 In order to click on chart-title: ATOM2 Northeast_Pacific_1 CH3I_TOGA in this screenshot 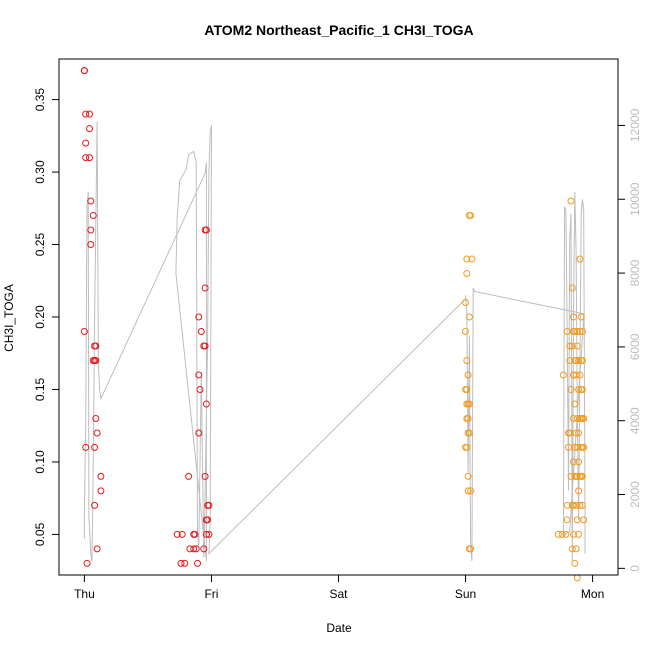, I will do `click(338, 30)`.